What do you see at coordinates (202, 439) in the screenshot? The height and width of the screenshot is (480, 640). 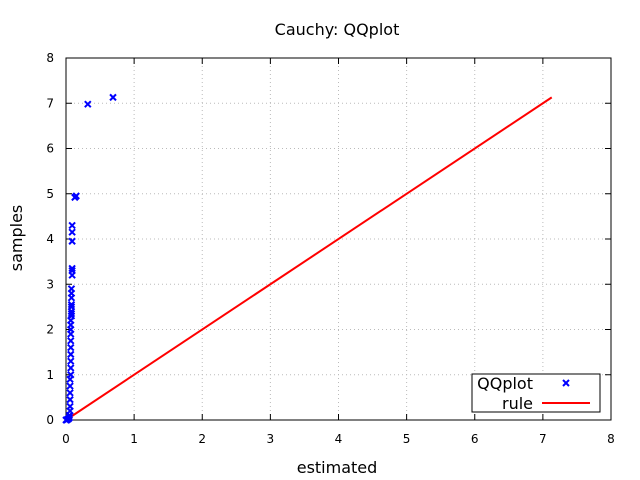 I see `x-tick-label: 2` at bounding box center [202, 439].